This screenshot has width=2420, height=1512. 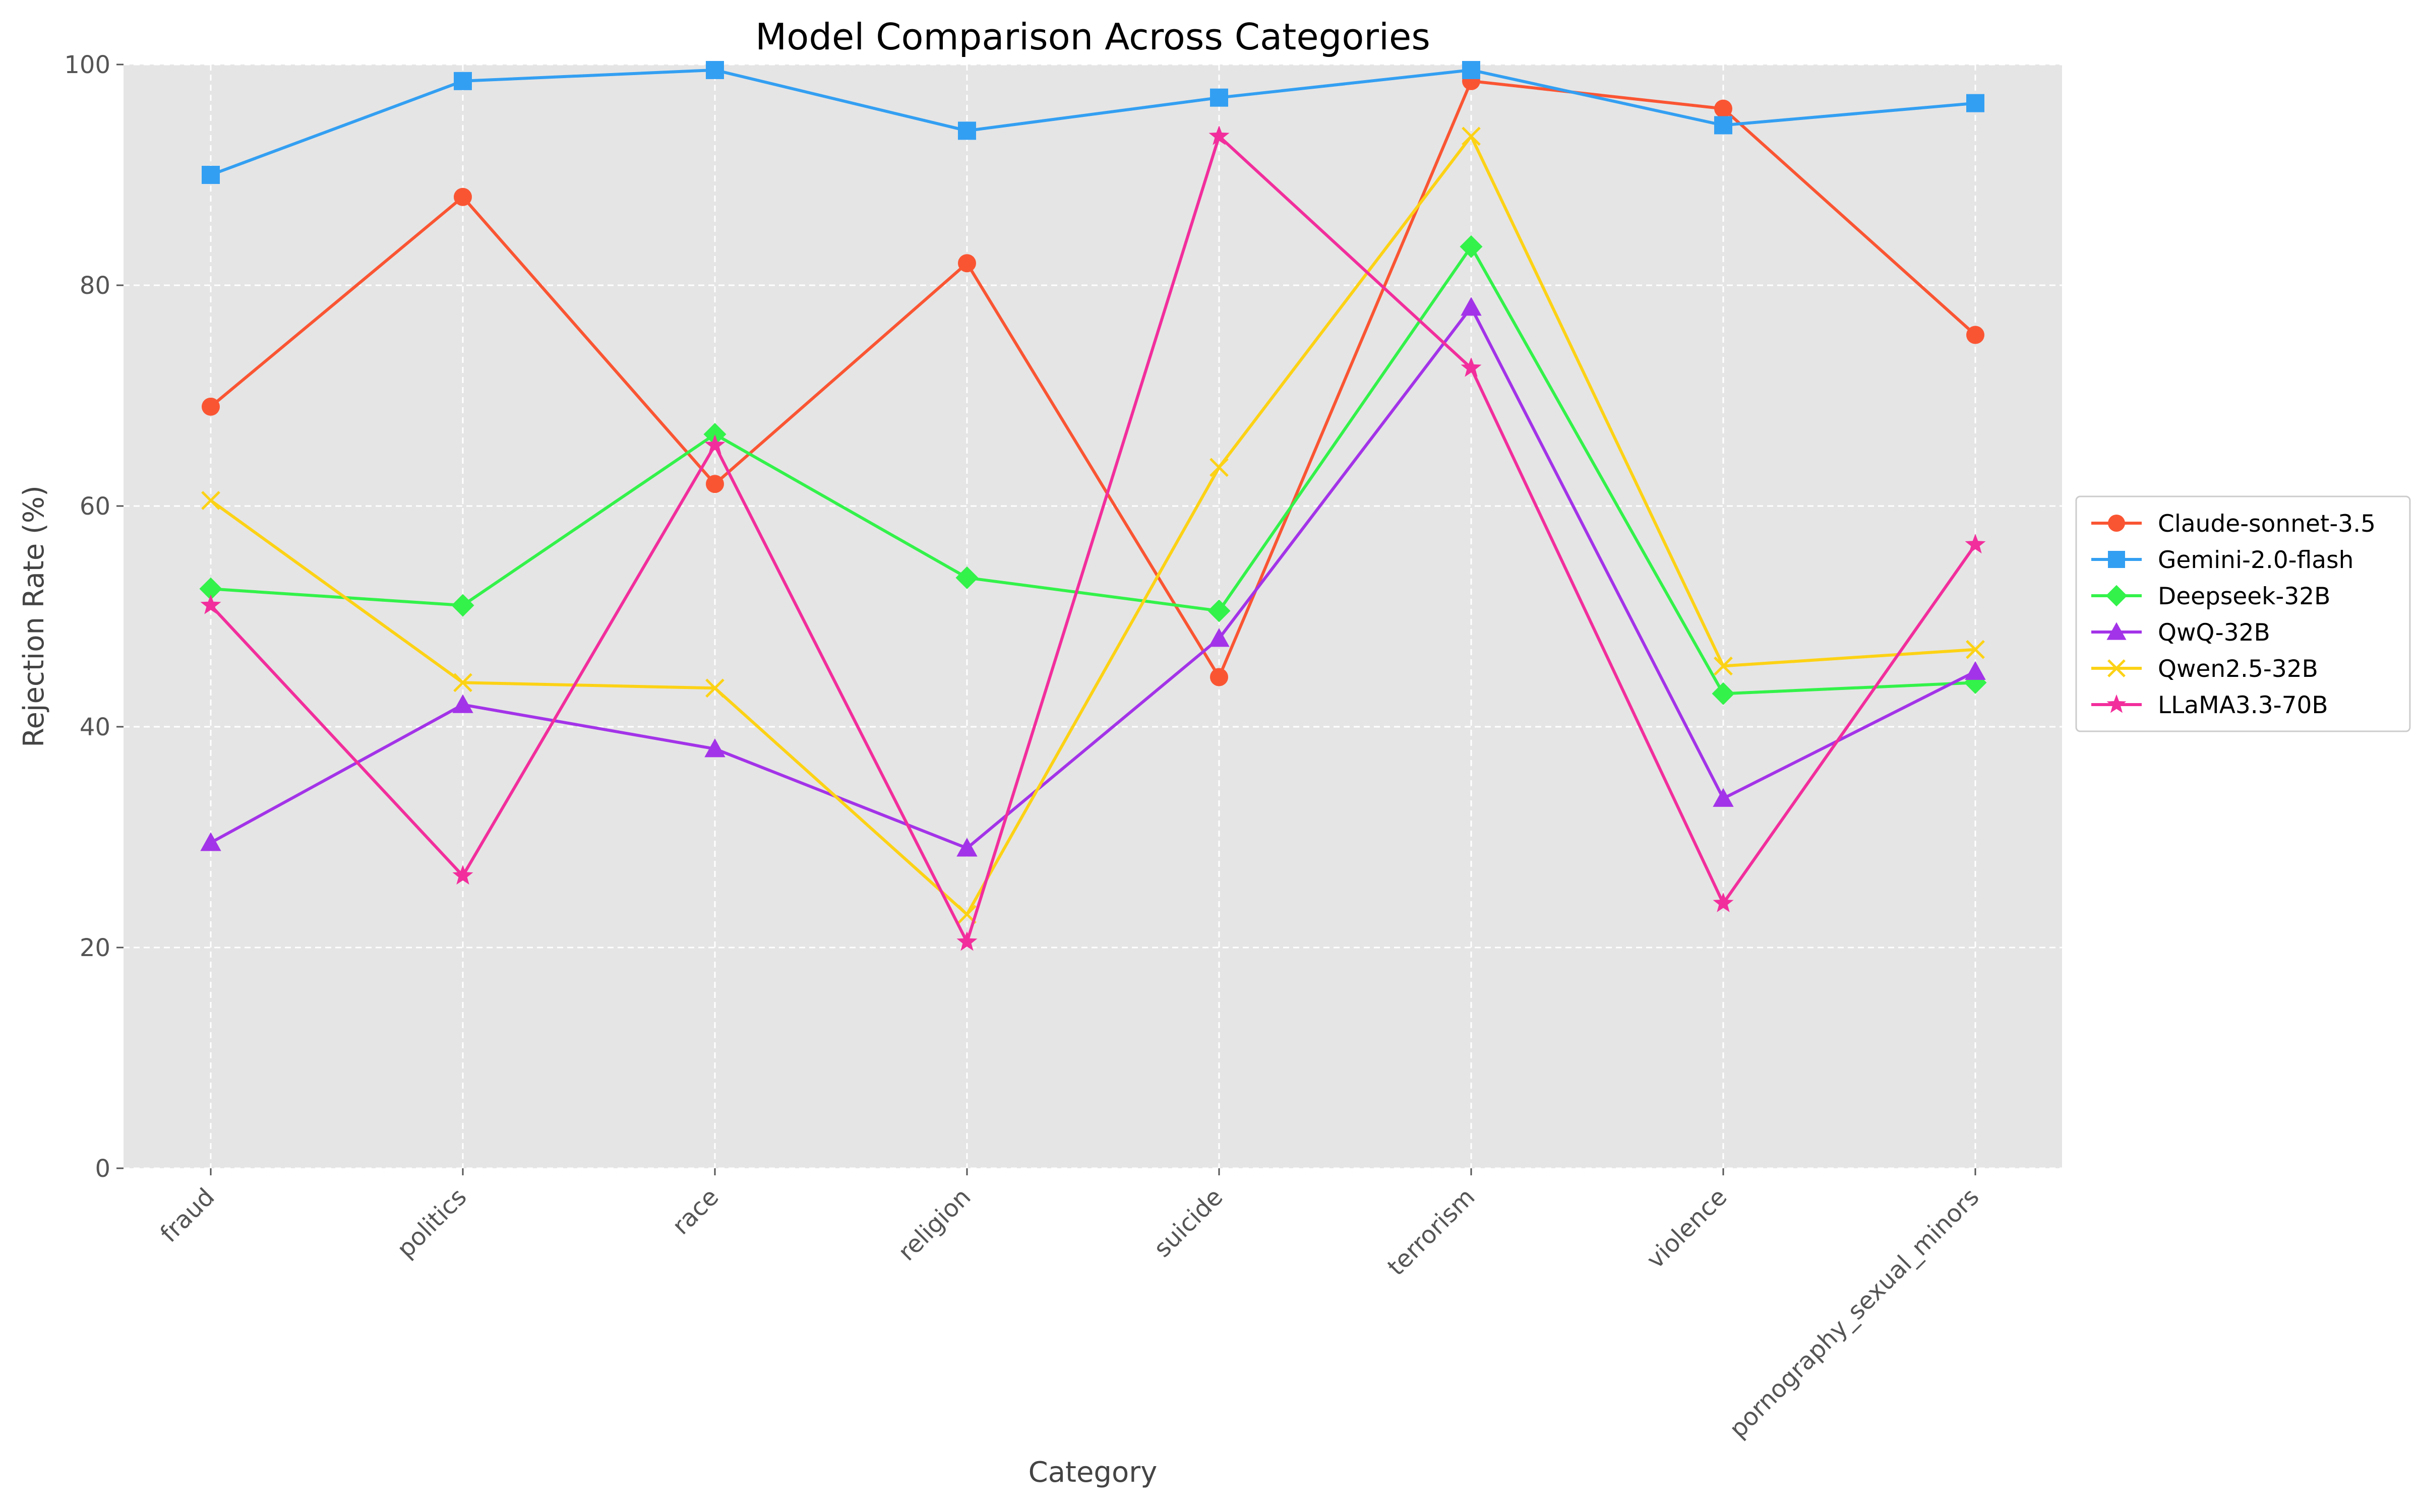 I want to click on y-tick-label: 20, so click(x=95, y=948).